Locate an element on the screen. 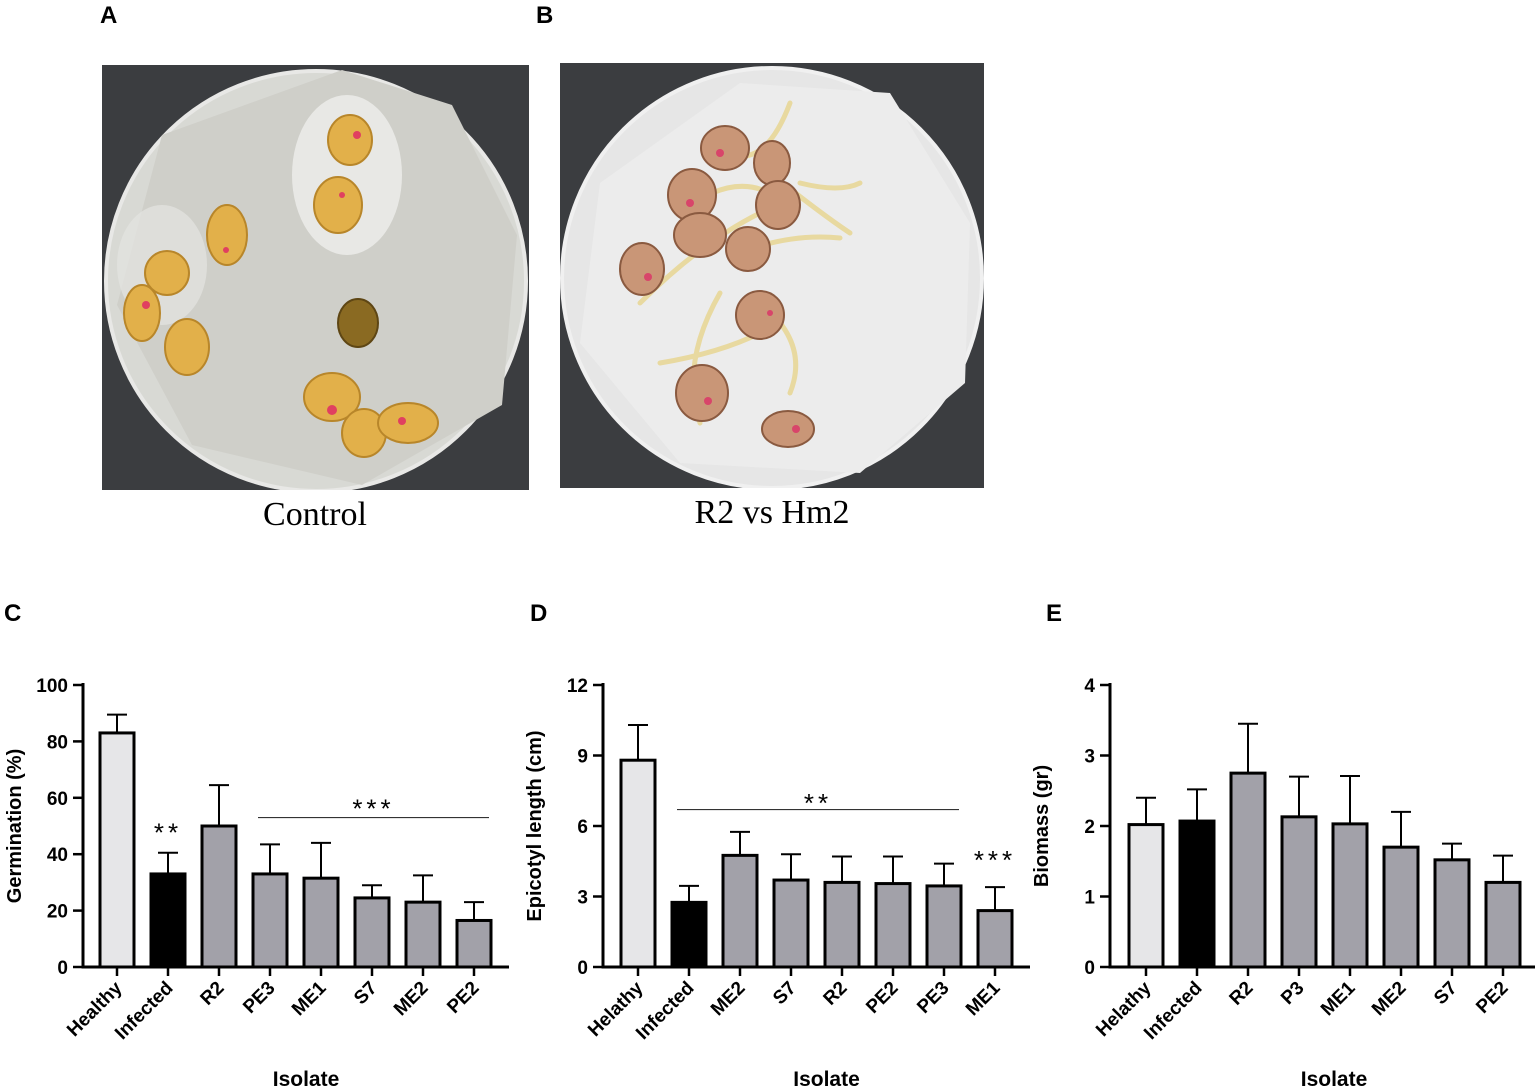  y-tick-label: 9 is located at coordinates (582, 757).